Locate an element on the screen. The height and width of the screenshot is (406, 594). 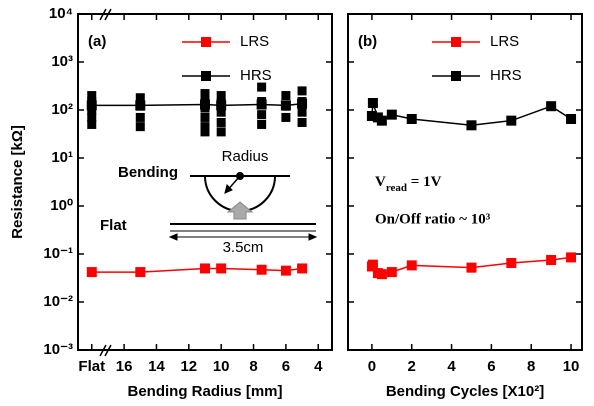
y-tick-label: 10⁻³ is located at coordinates (58, 349).